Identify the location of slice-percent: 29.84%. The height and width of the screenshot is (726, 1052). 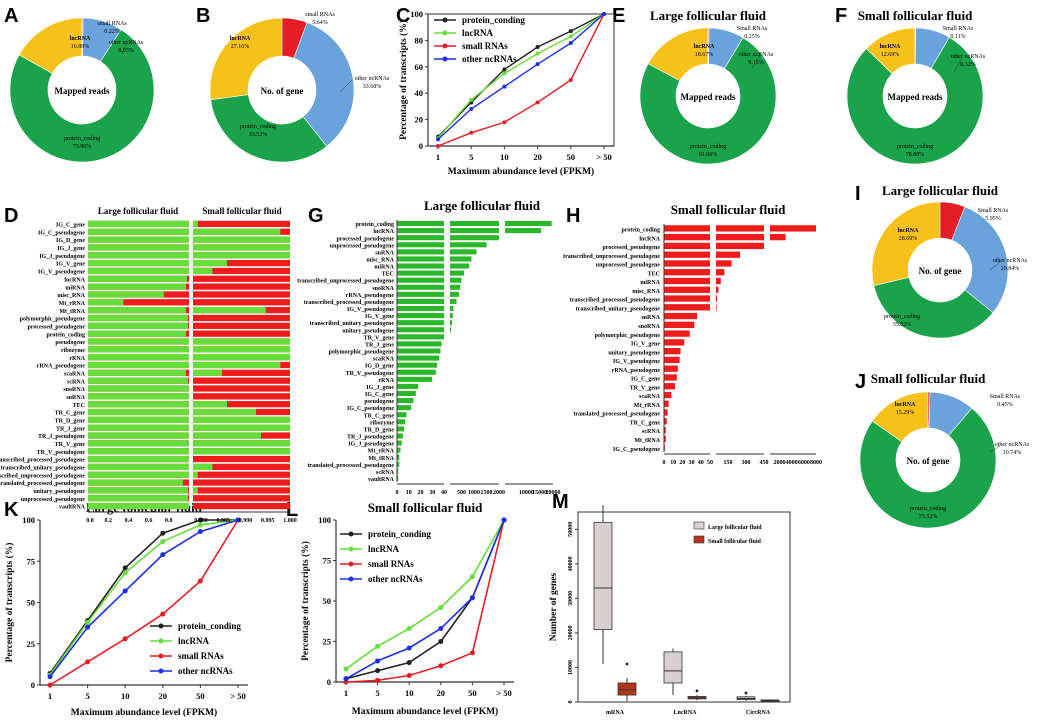
(1010, 269).